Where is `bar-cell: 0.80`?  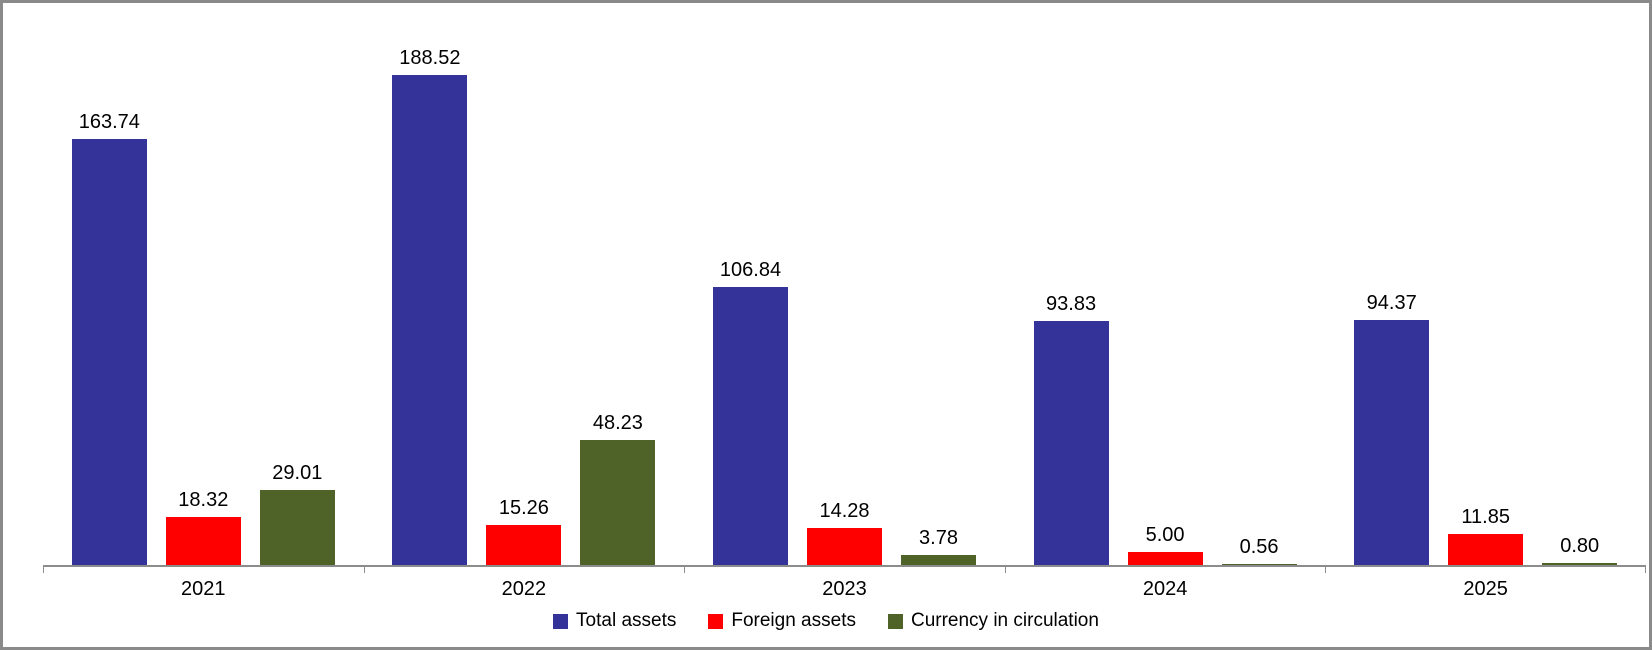
bar-cell: 0.80 is located at coordinates (1580, 549).